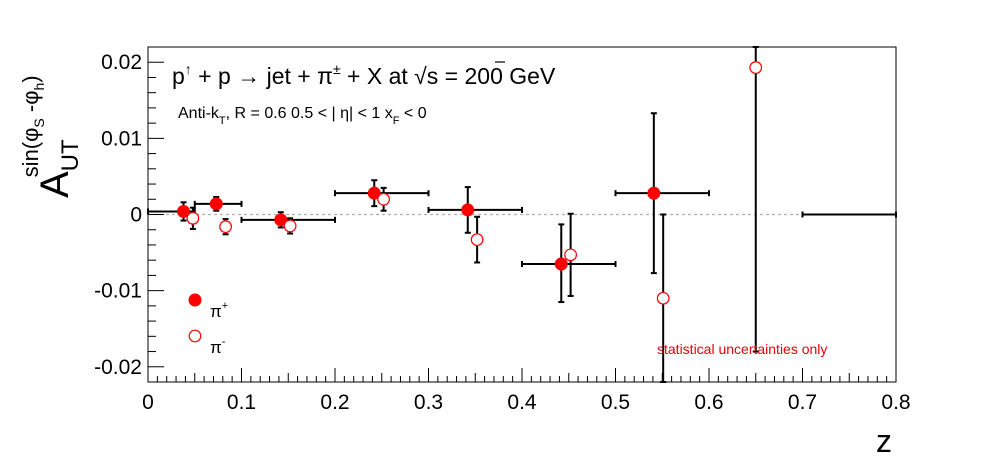 The width and height of the screenshot is (996, 472). I want to click on x-axis-ticks: 0 0.1 0.2 0.3 0.4 0.5 0.6 0.7 0.8, so click(526, 391).